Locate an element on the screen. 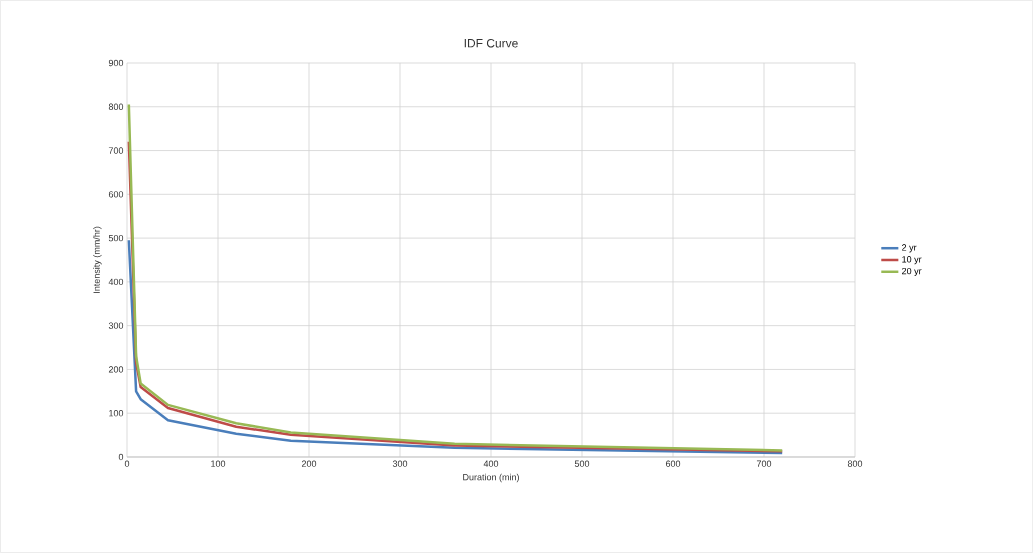 This screenshot has height=553, width=1033. y-tick-label: 100 is located at coordinates (116, 413).